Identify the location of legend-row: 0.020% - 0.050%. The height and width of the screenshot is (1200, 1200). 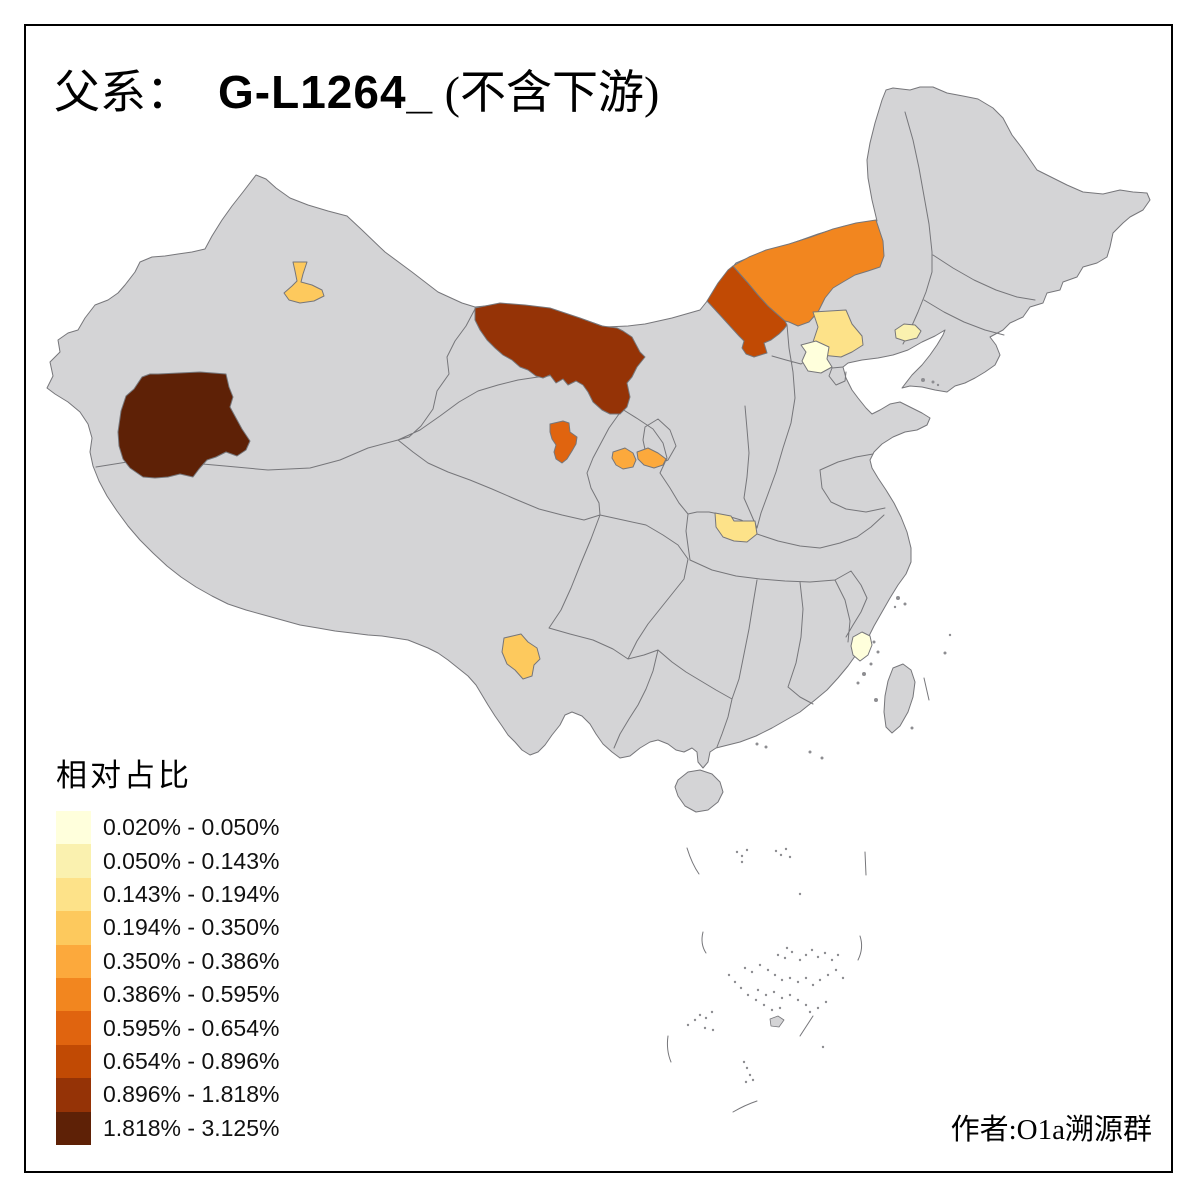
(168, 828).